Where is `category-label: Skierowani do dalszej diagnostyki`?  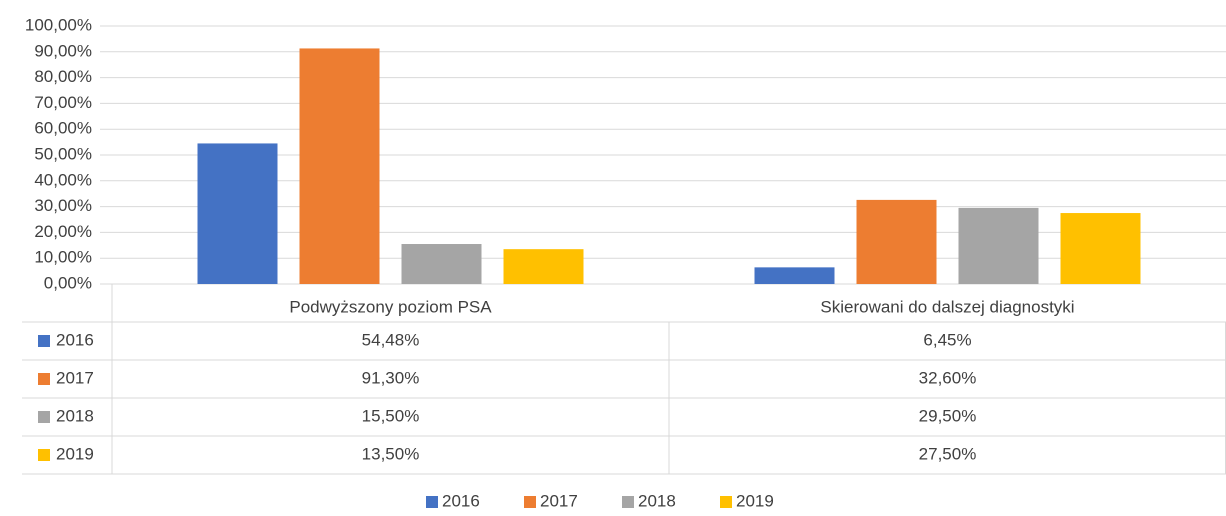 category-label: Skierowani do dalszej diagnostyki is located at coordinates (947, 306).